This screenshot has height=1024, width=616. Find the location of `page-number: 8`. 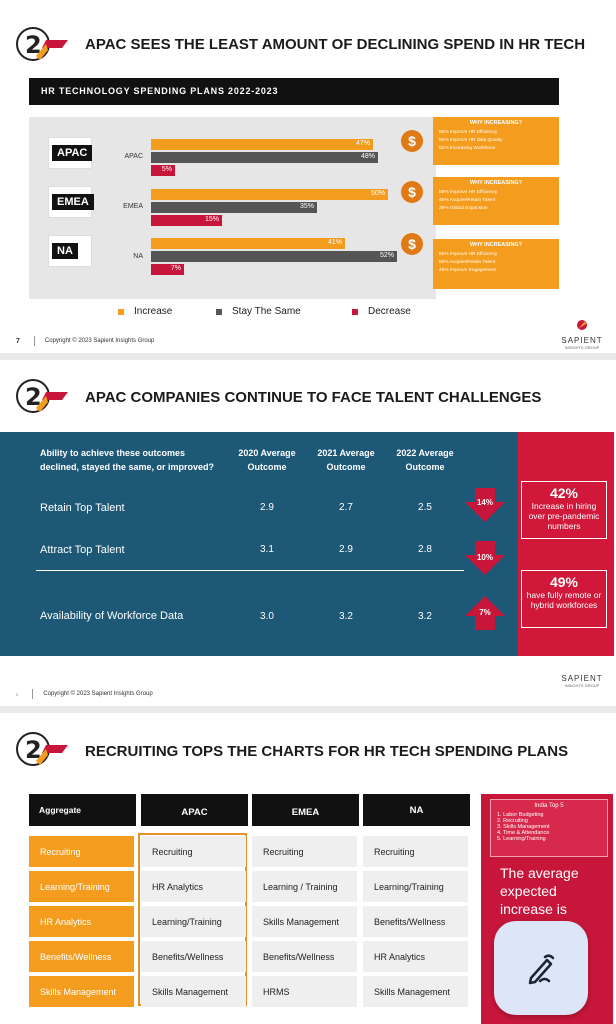

page-number: 8 is located at coordinates (17, 694).